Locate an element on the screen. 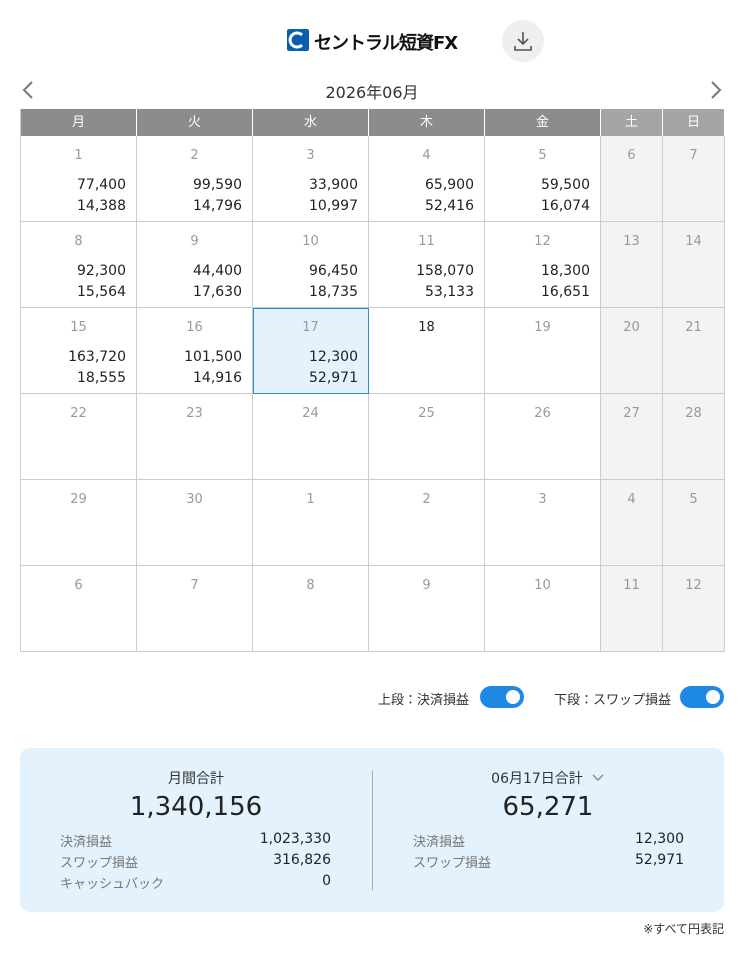 The image size is (744, 957). day-number: 16 is located at coordinates (194, 327).